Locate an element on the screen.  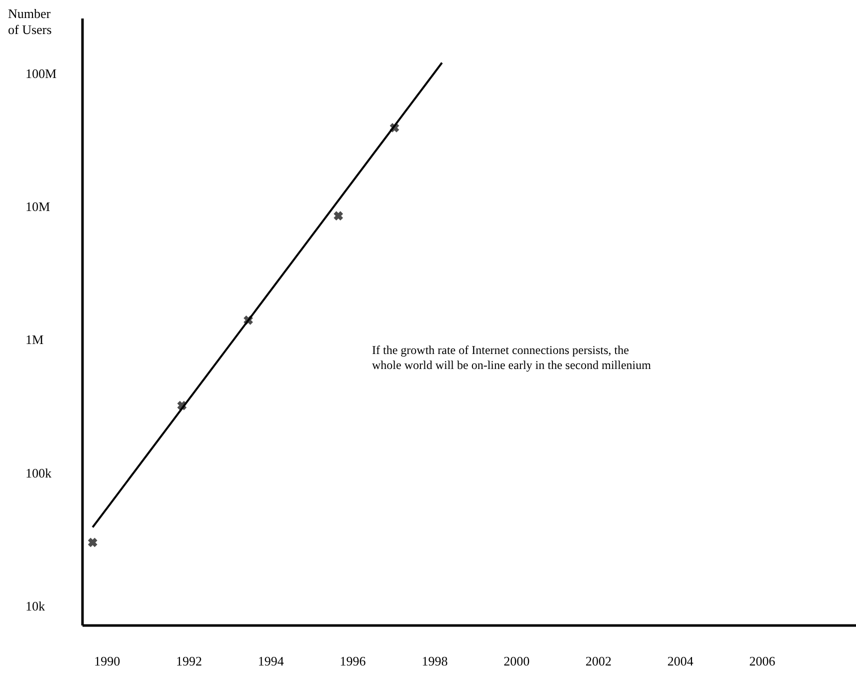
x-tick-label: 2000 is located at coordinates (517, 661).